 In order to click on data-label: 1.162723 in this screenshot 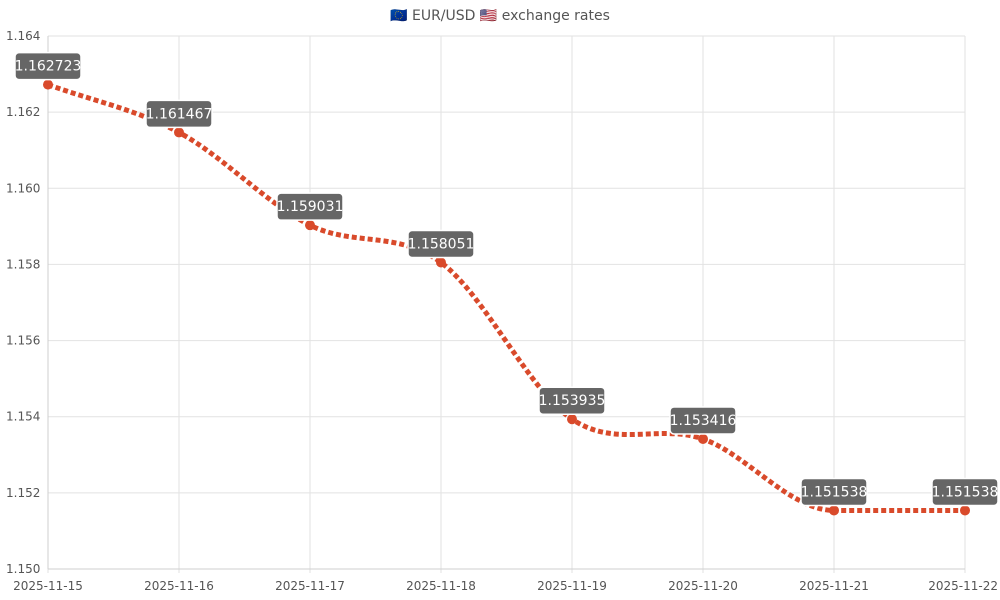, I will do `click(48, 66)`.